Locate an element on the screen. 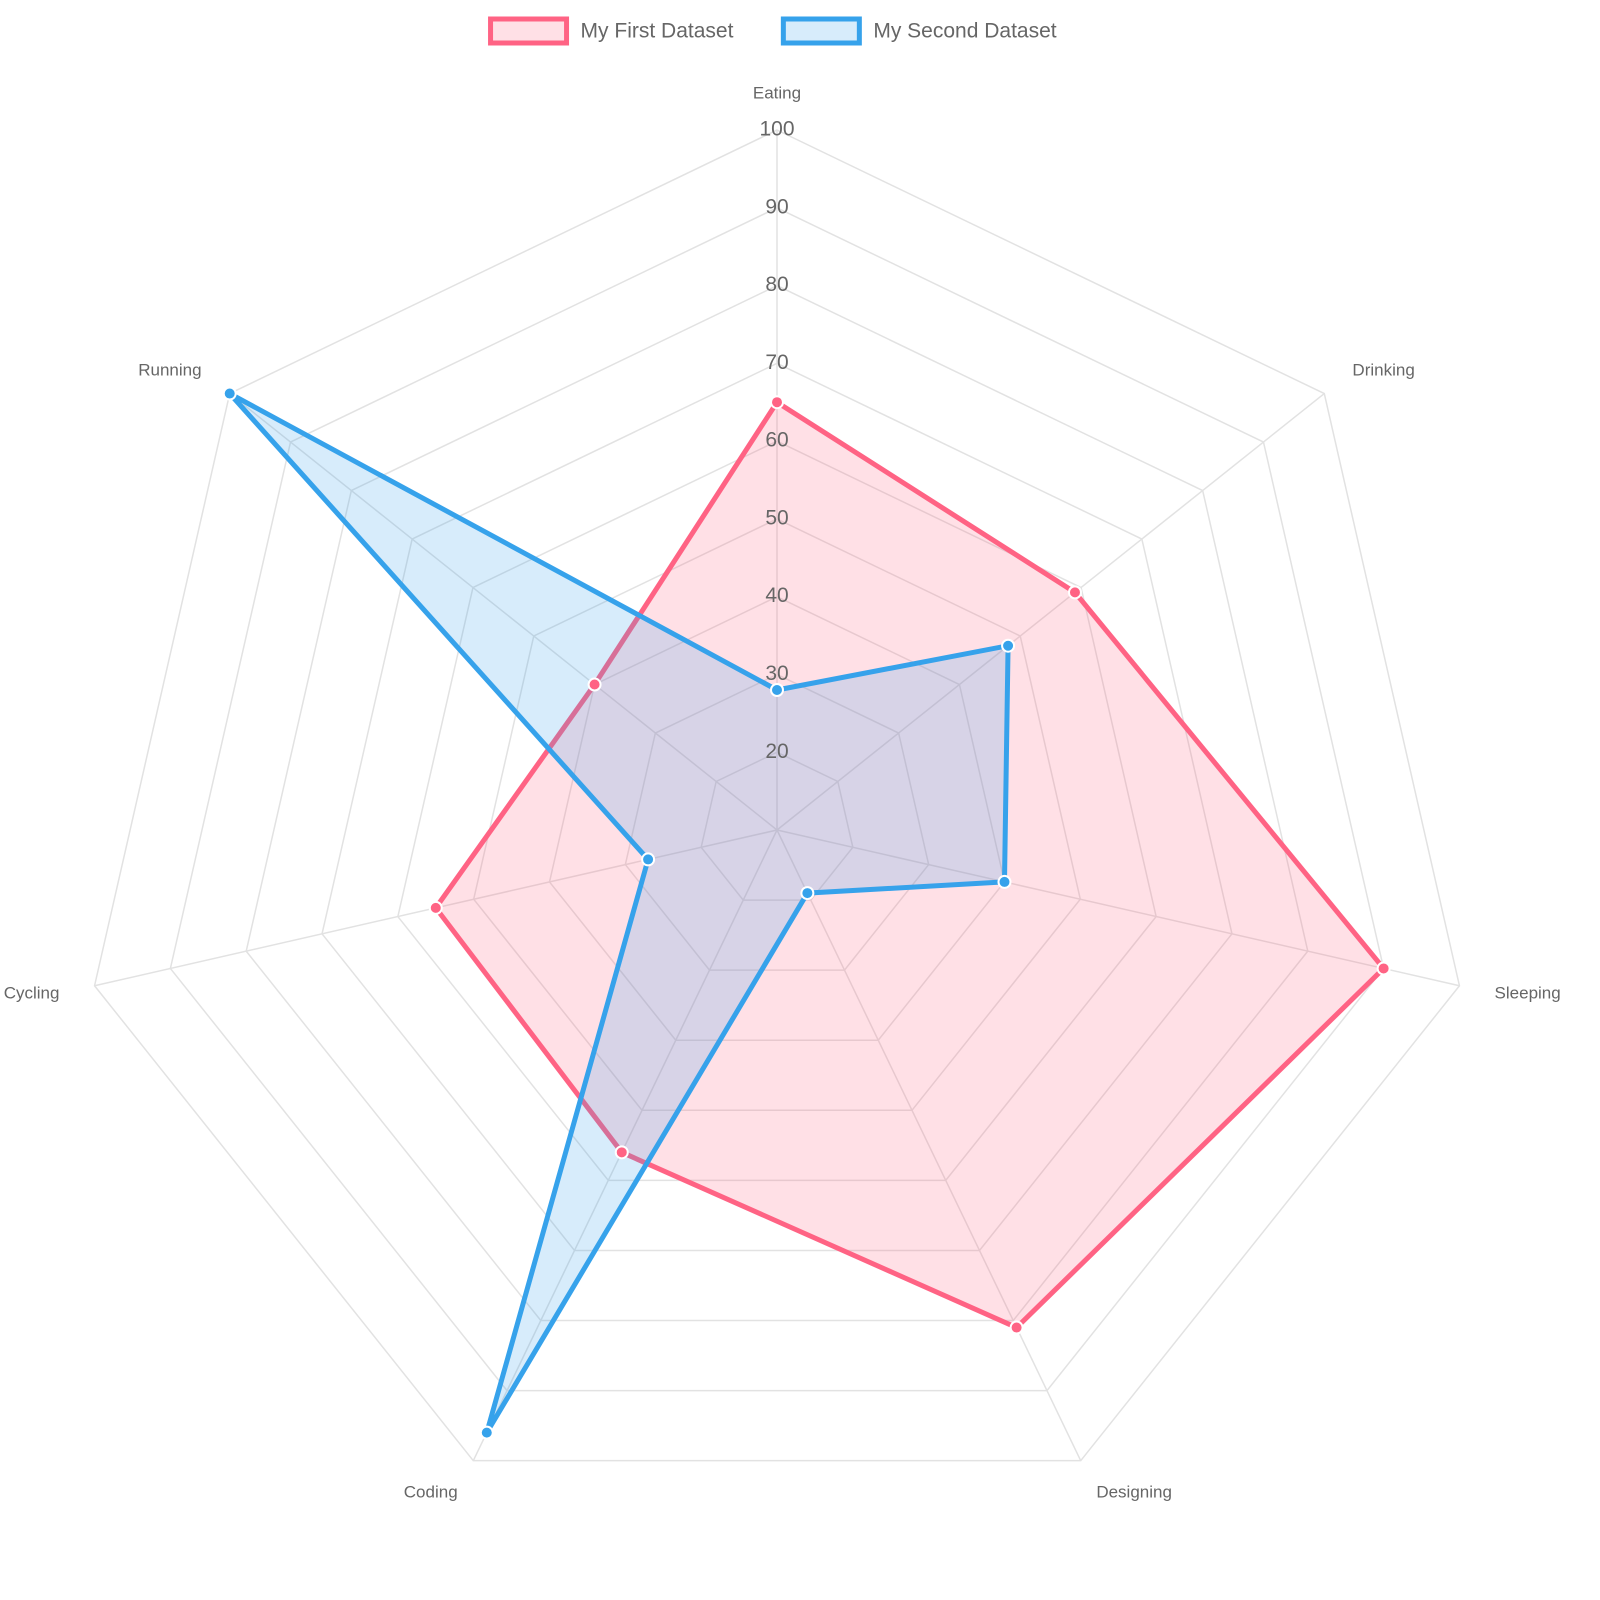 The image size is (1600, 1600). category-label: Sleeping is located at coordinates (1528, 992).